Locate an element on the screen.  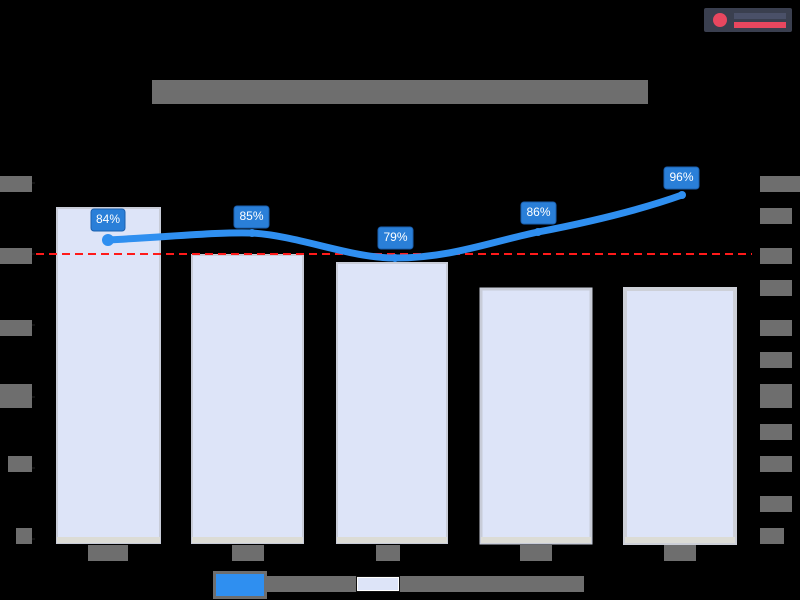
logo-text-top is located at coordinates (760, 16).